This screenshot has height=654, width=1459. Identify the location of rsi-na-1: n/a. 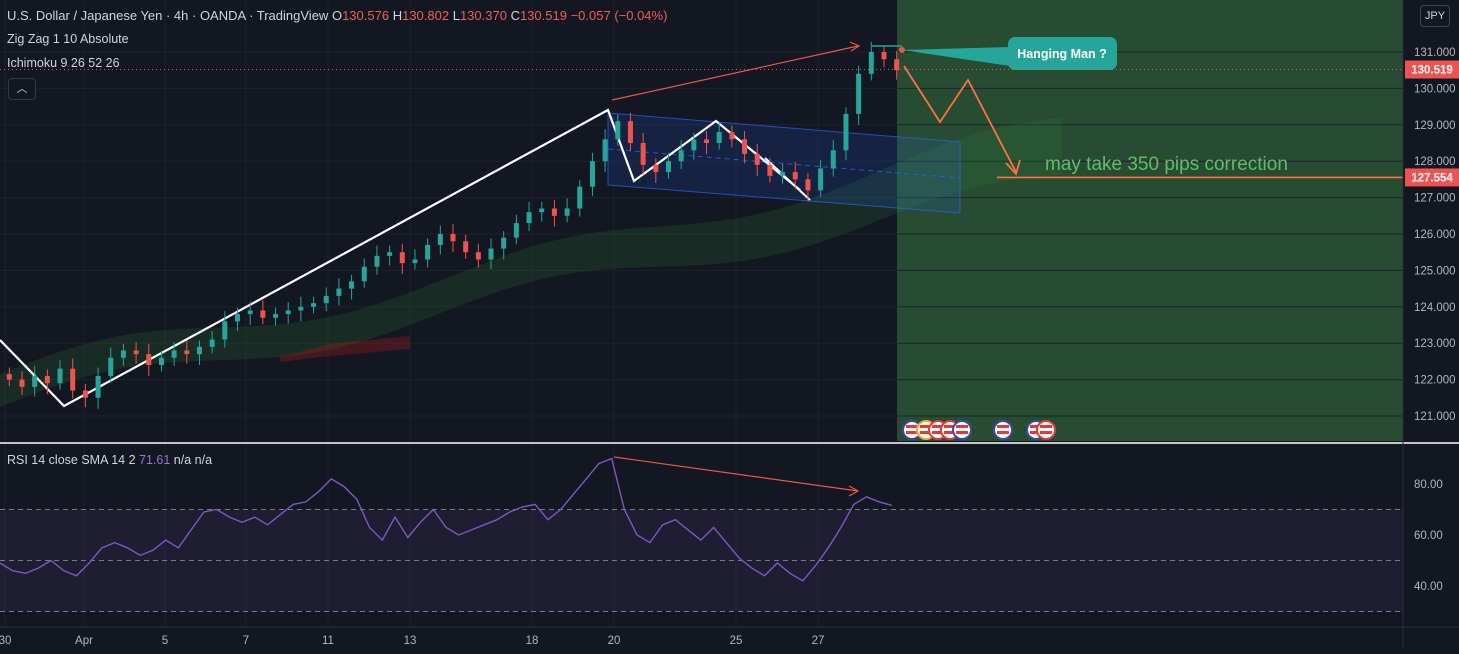
(182, 460).